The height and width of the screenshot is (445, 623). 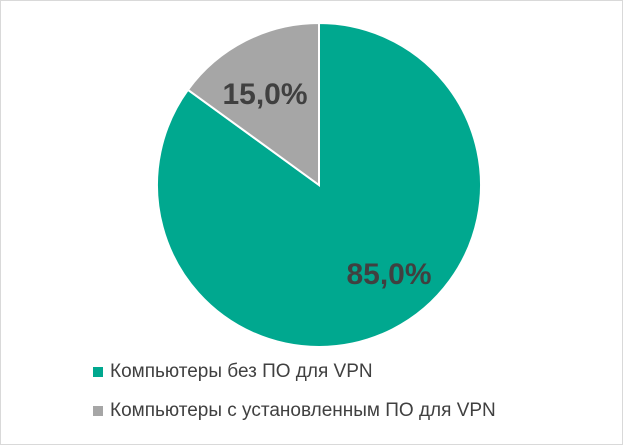 I want to click on legend-item-vpn: Компьютеры с установленным ПО для VPN, so click(x=294, y=411).